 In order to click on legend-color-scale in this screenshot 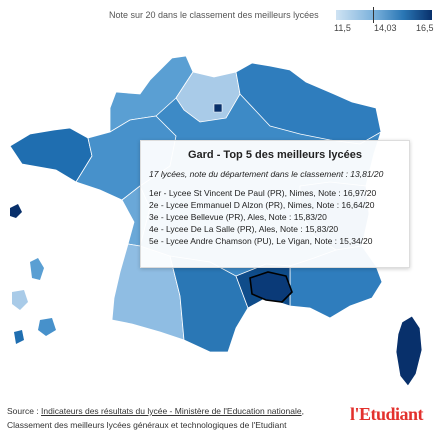, I will do `click(384, 15)`.